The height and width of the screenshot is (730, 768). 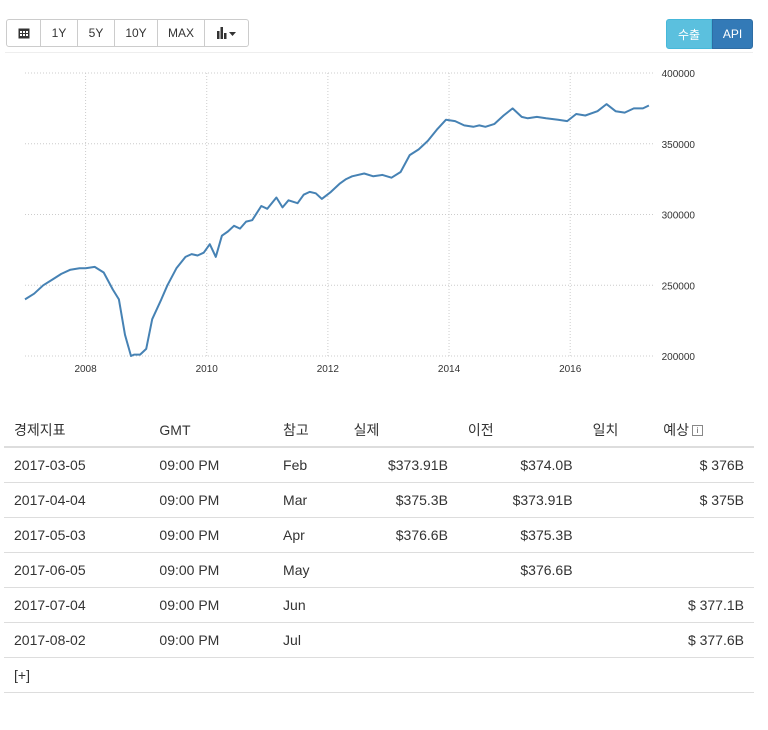 What do you see at coordinates (207, 369) in the screenshot?
I see `x-tick-label: 2010` at bounding box center [207, 369].